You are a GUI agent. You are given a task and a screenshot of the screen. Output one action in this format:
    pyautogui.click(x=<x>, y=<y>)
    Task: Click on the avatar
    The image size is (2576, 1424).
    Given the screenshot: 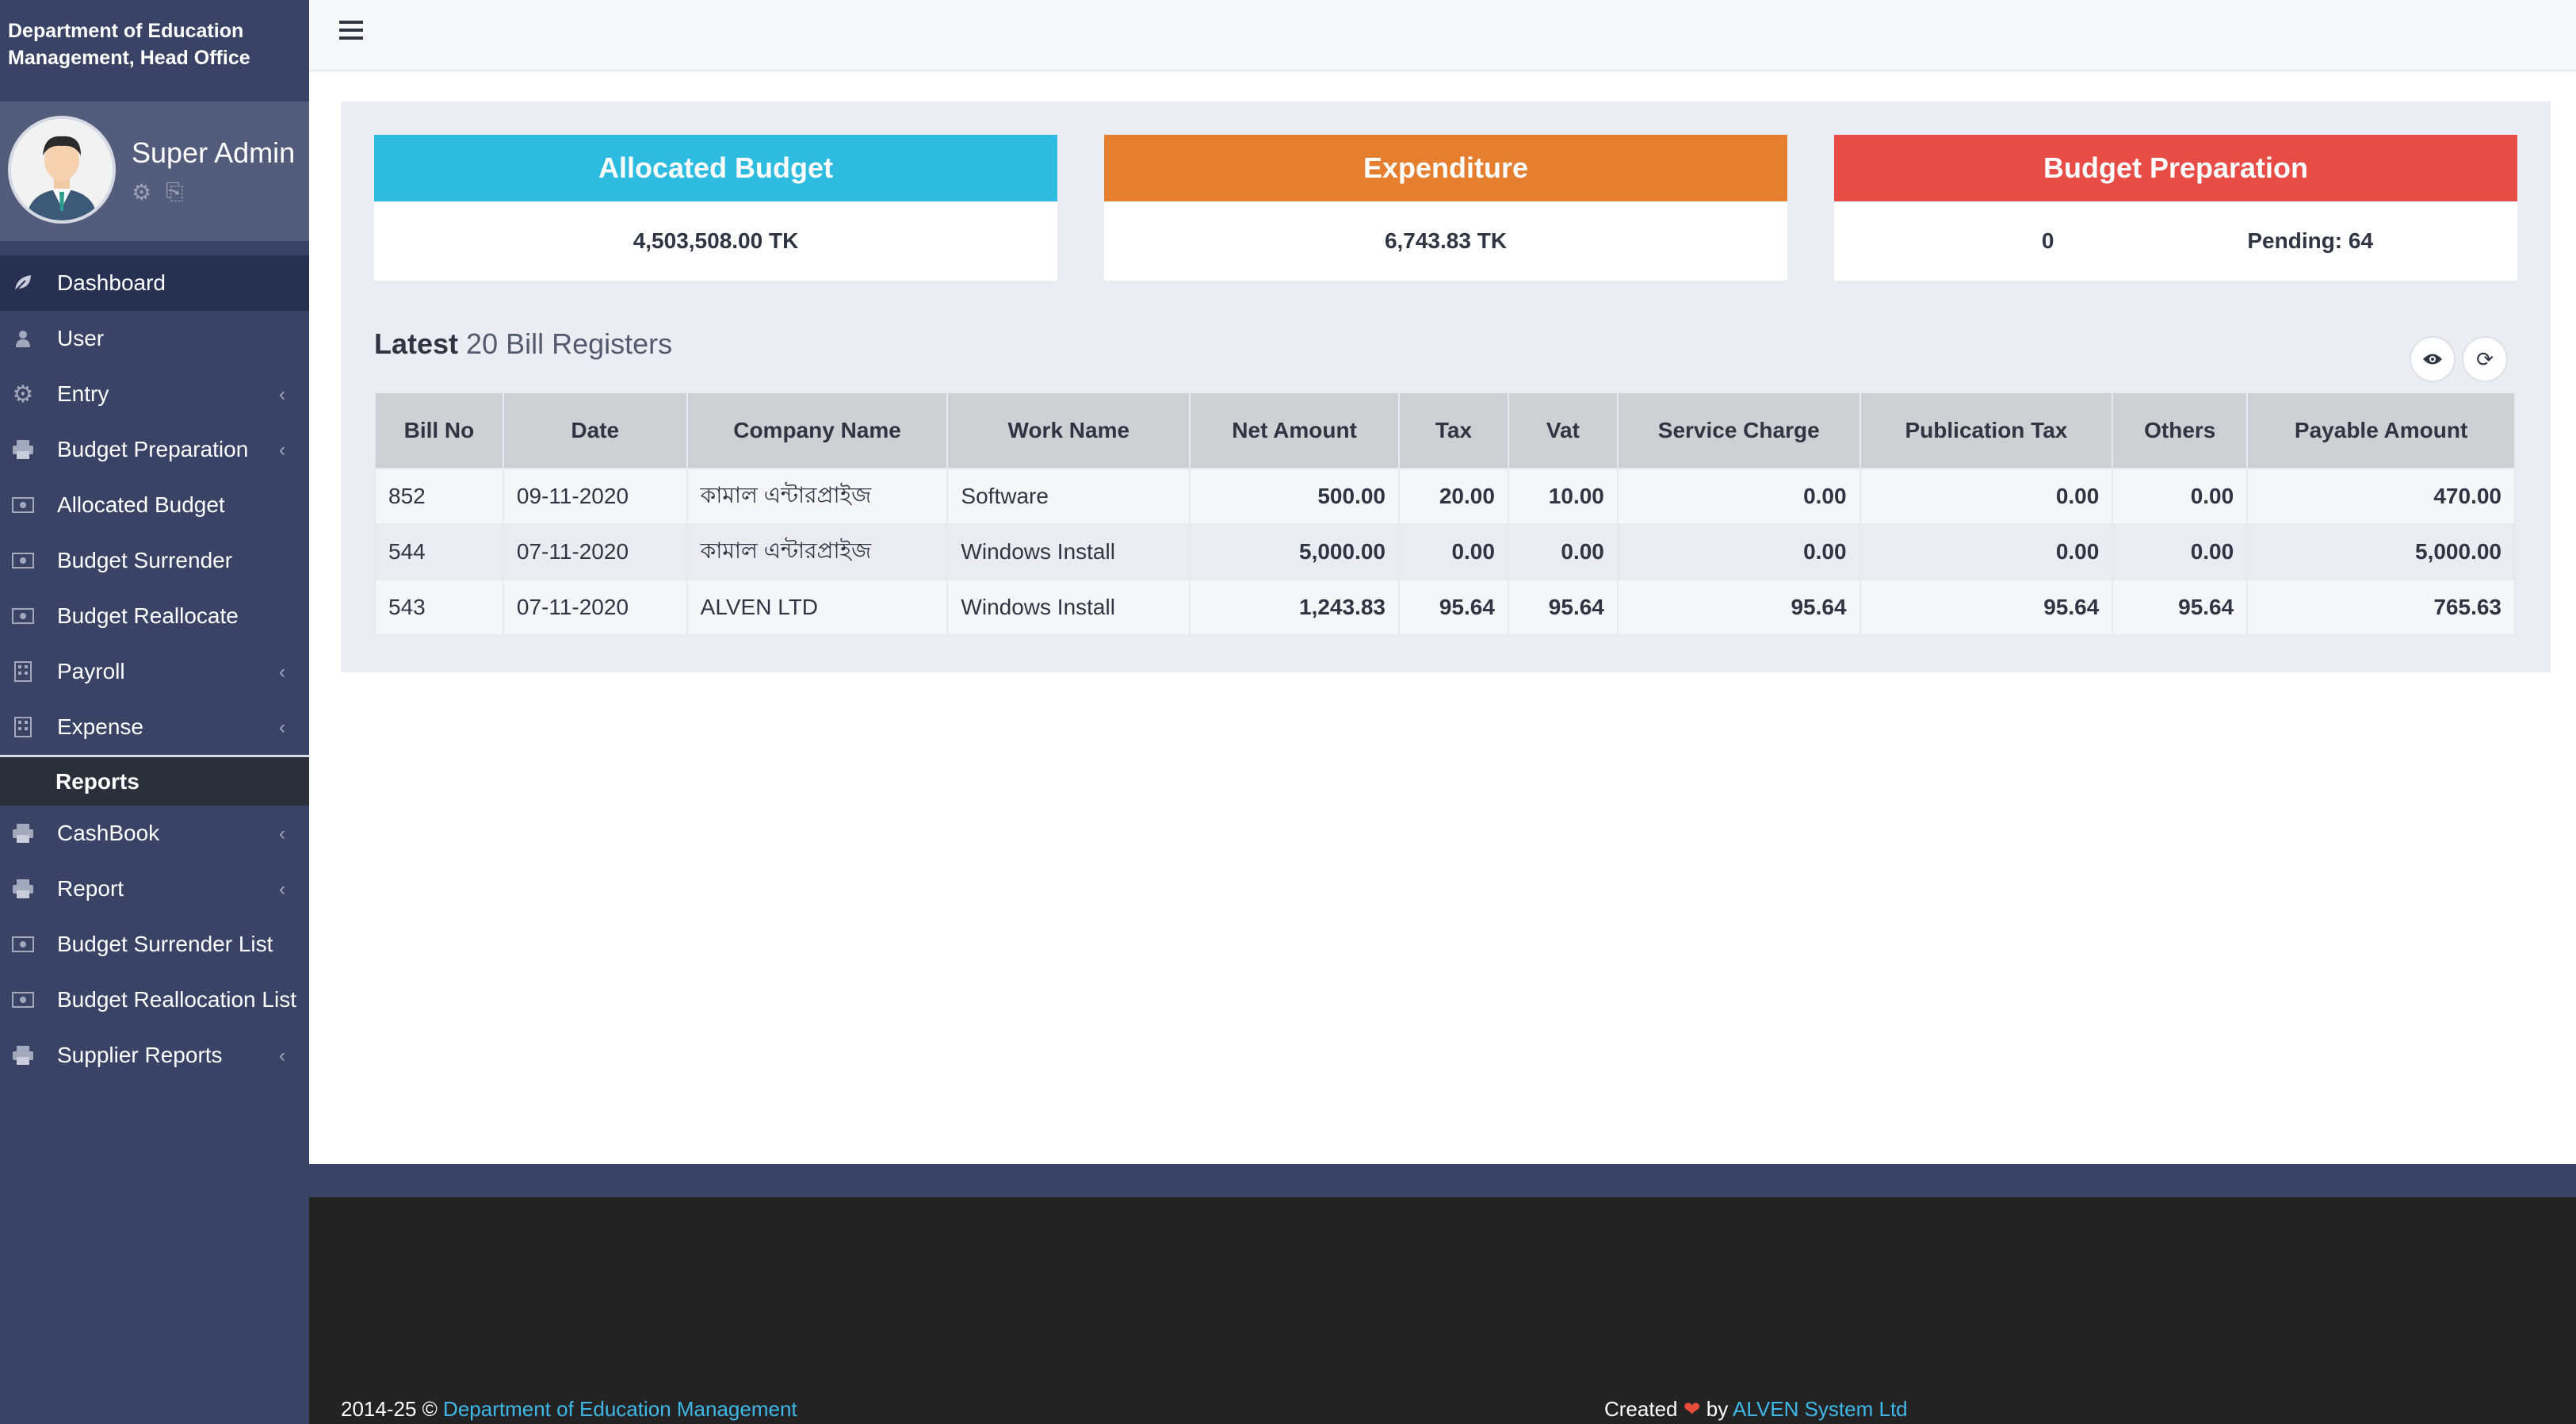 What is the action you would take?
    pyautogui.click(x=62, y=170)
    